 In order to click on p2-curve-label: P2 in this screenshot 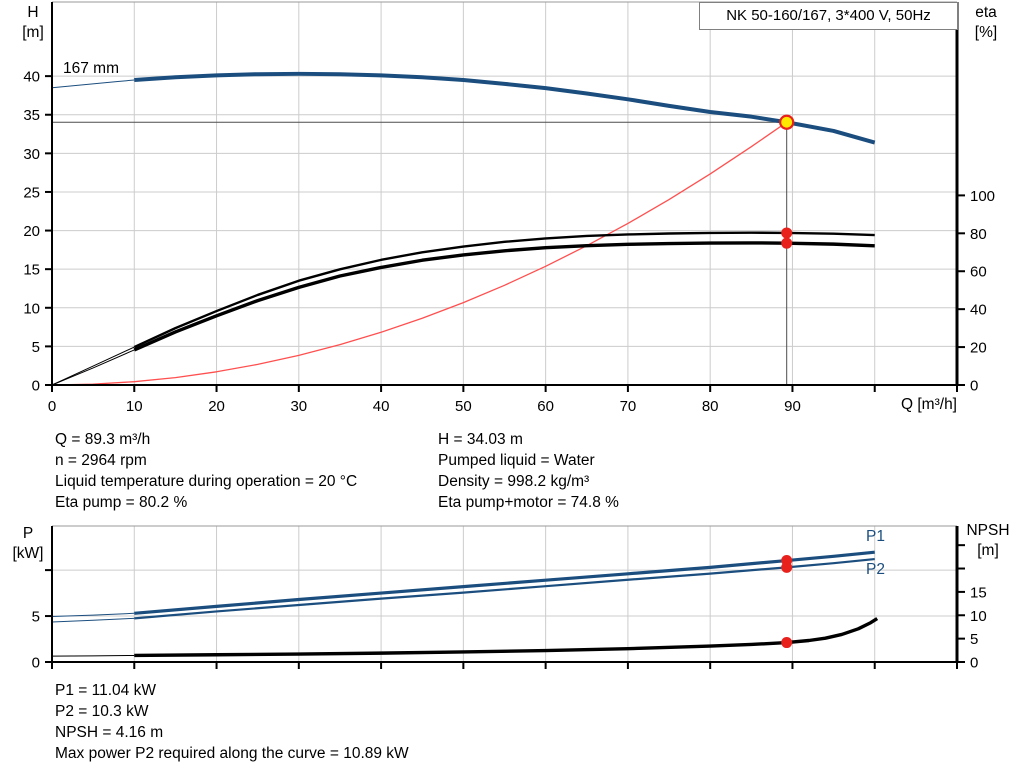, I will do `click(875, 569)`.